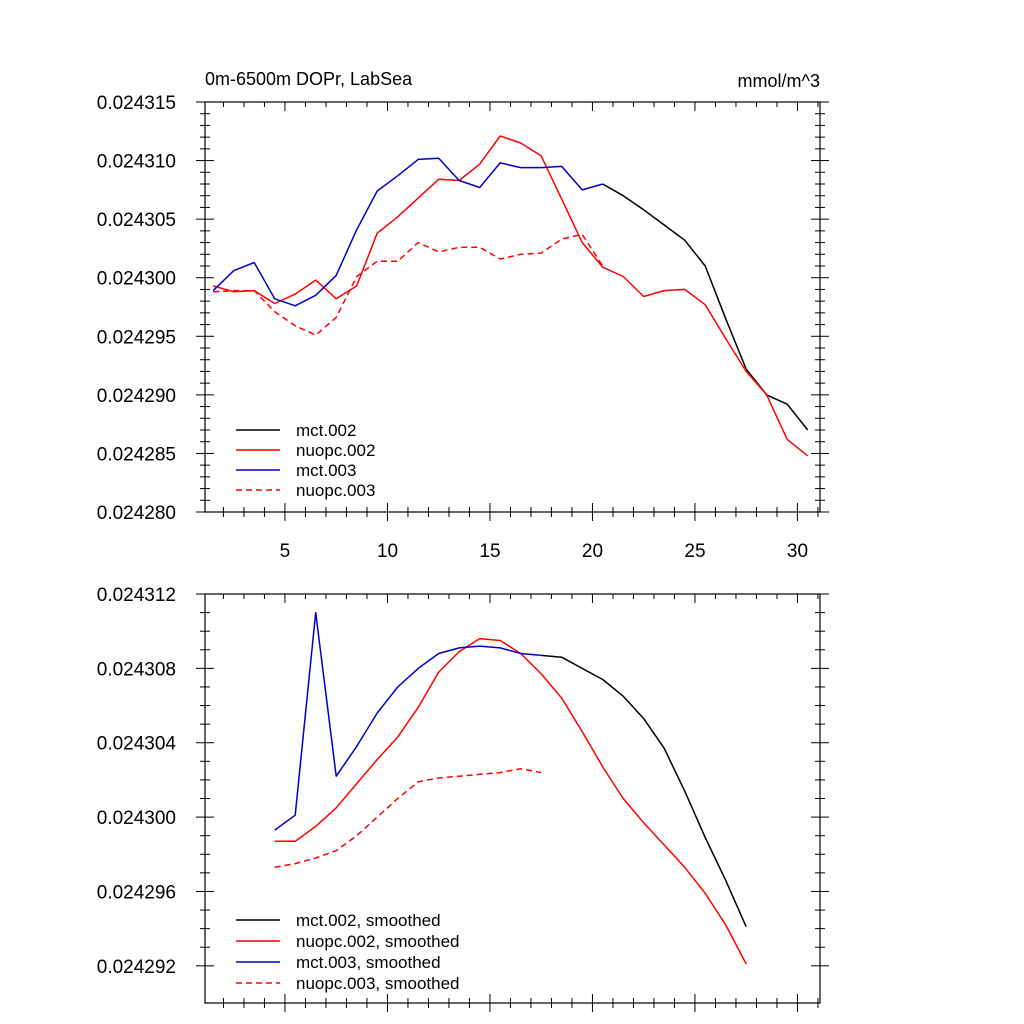  I want to click on x-tick-label: 25, so click(694, 551).